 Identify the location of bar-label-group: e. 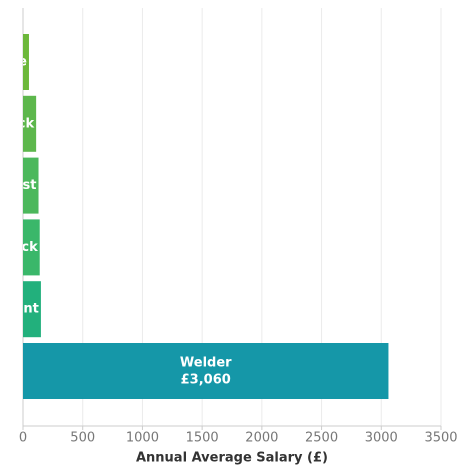
(22, 62).